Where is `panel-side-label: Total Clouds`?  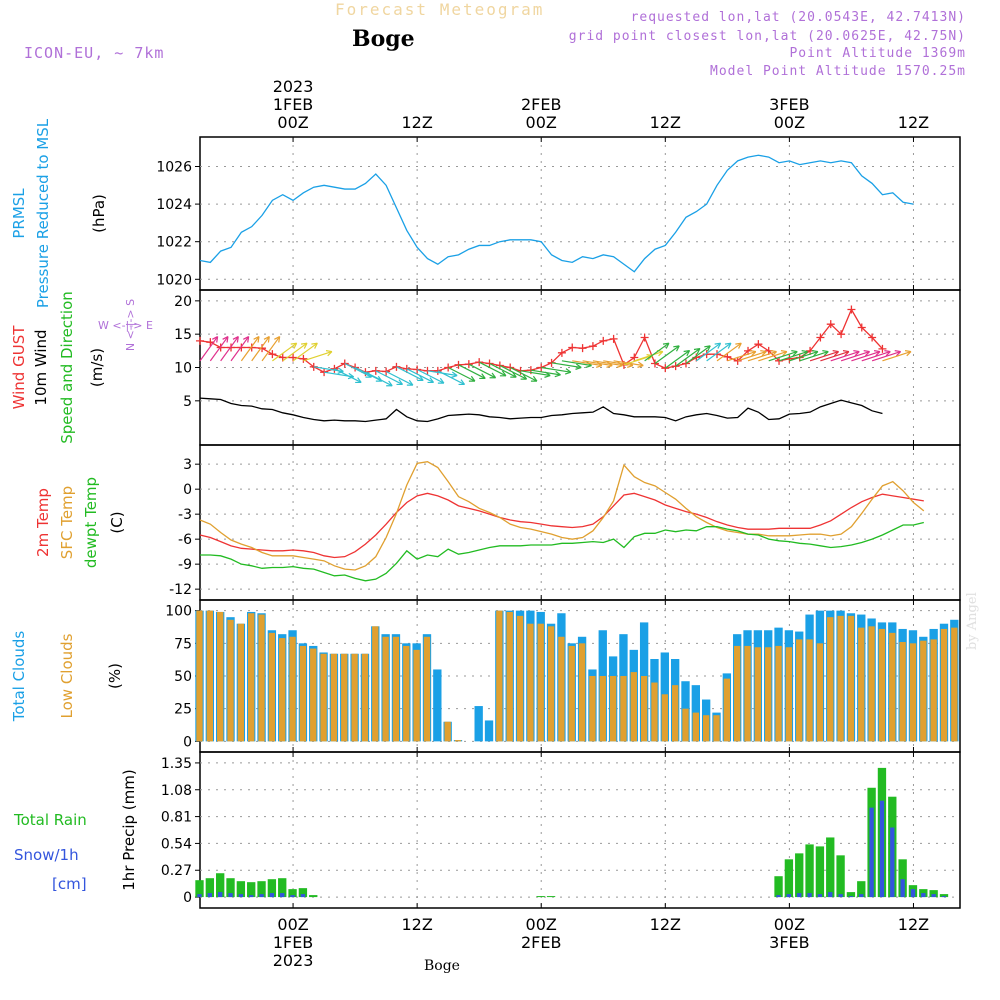
panel-side-label: Total Clouds is located at coordinates (19, 677).